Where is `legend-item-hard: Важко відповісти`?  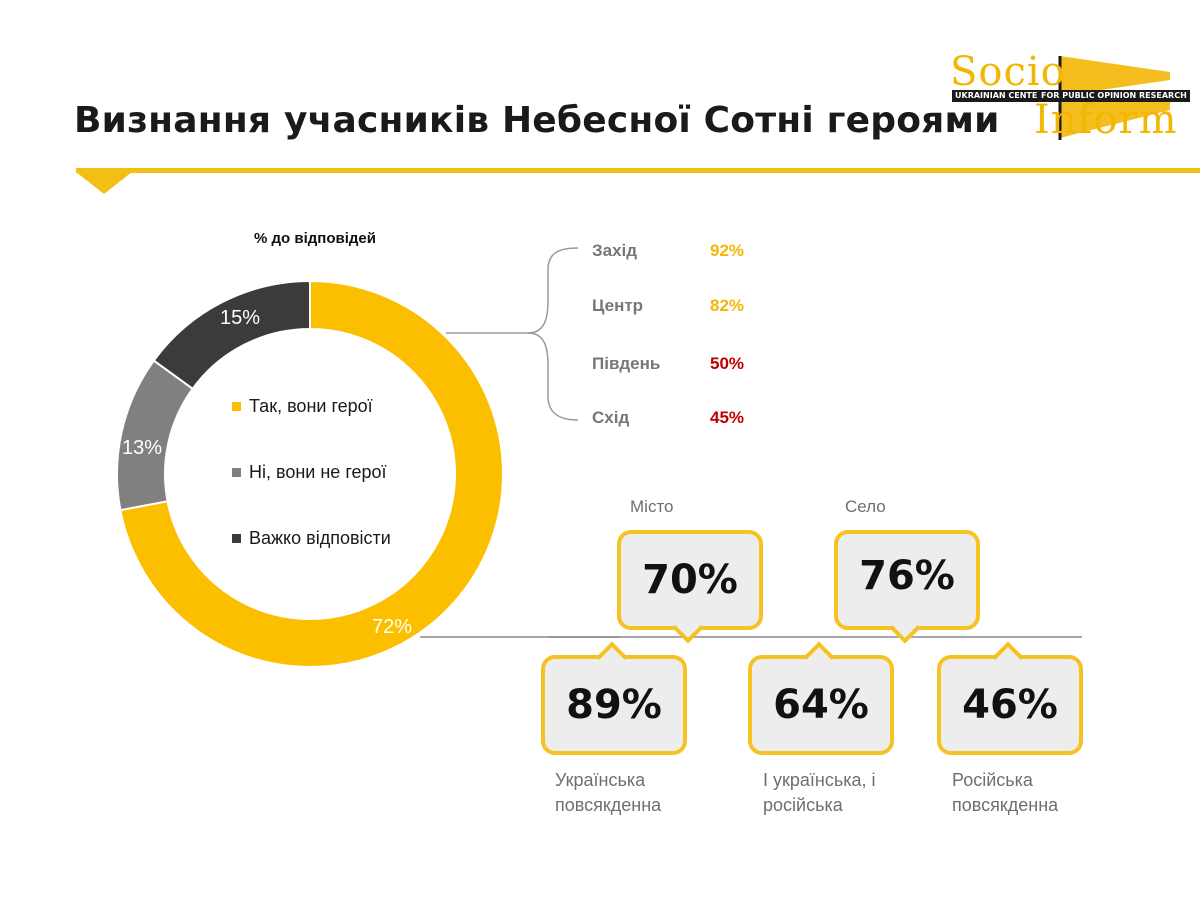
legend-item-hard: Важко відповісти is located at coordinates (311, 538).